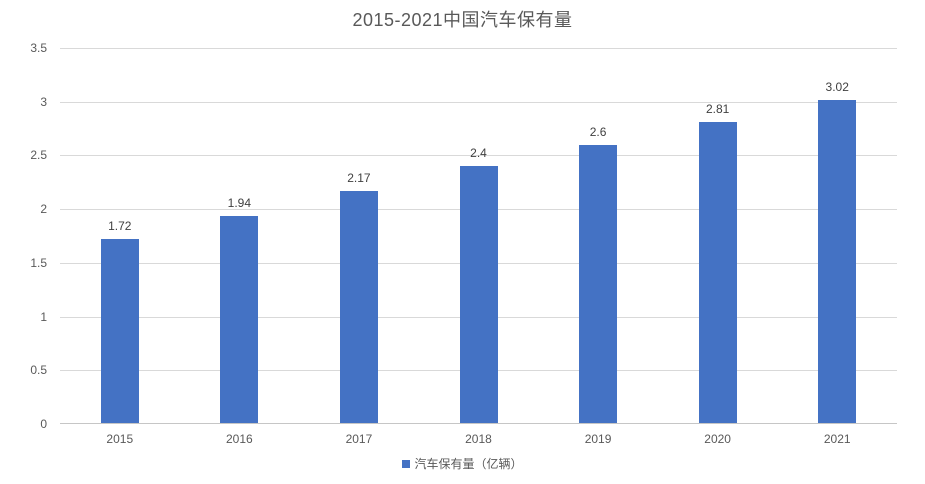 The height and width of the screenshot is (484, 925). What do you see at coordinates (717, 272) in the screenshot?
I see `bar-2020` at bounding box center [717, 272].